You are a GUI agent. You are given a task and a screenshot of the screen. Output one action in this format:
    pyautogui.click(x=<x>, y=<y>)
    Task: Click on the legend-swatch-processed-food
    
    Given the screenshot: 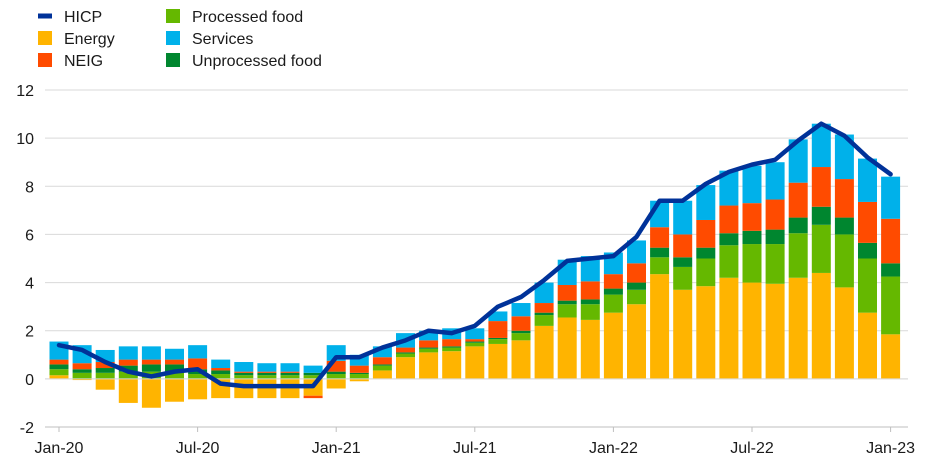 What is the action you would take?
    pyautogui.click(x=173, y=16)
    